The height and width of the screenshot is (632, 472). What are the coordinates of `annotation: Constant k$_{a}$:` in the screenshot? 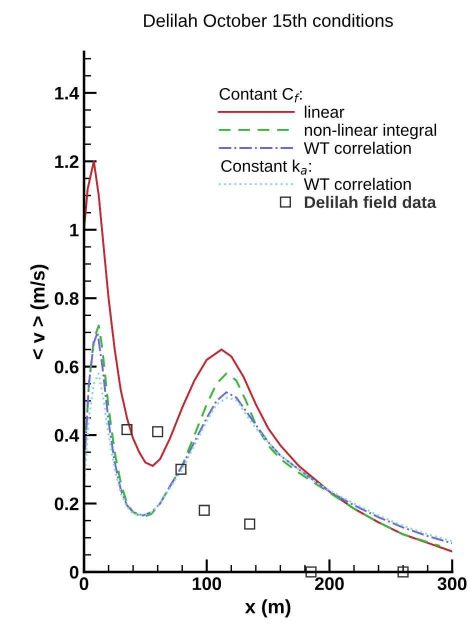 It's located at (266, 167).